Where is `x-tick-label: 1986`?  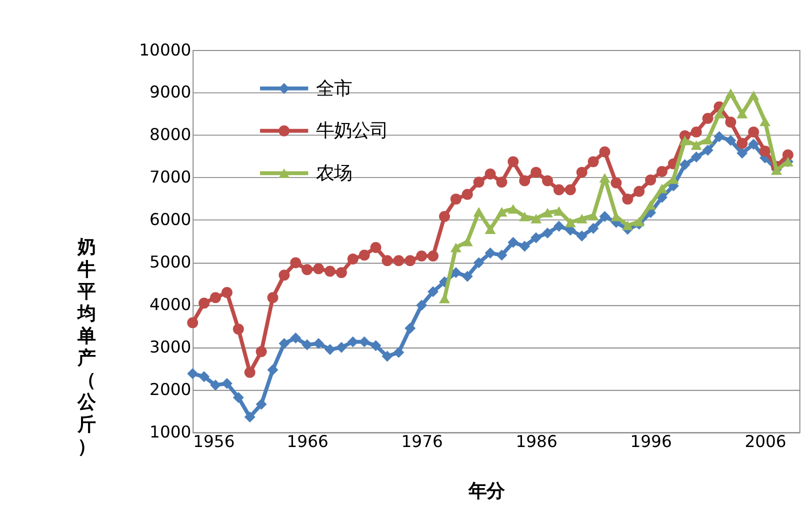
x-tick-label: 1986 is located at coordinates (537, 442).